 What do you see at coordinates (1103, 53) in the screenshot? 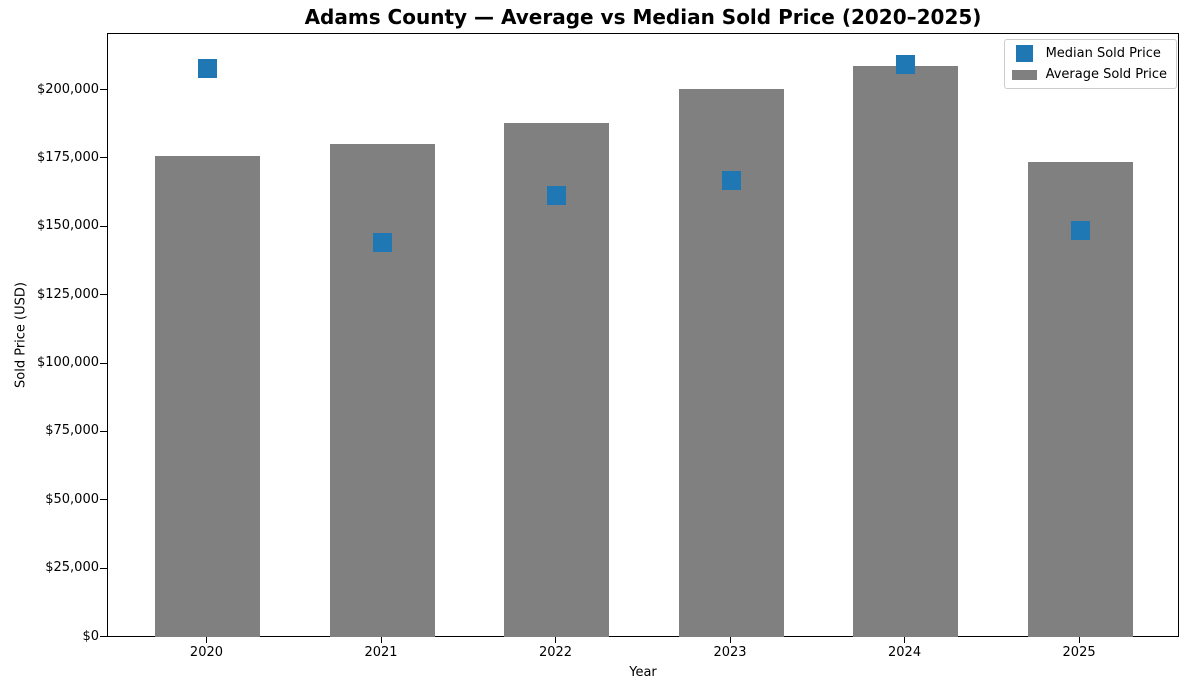
I see `legend-label-median: Median Sold Price` at bounding box center [1103, 53].